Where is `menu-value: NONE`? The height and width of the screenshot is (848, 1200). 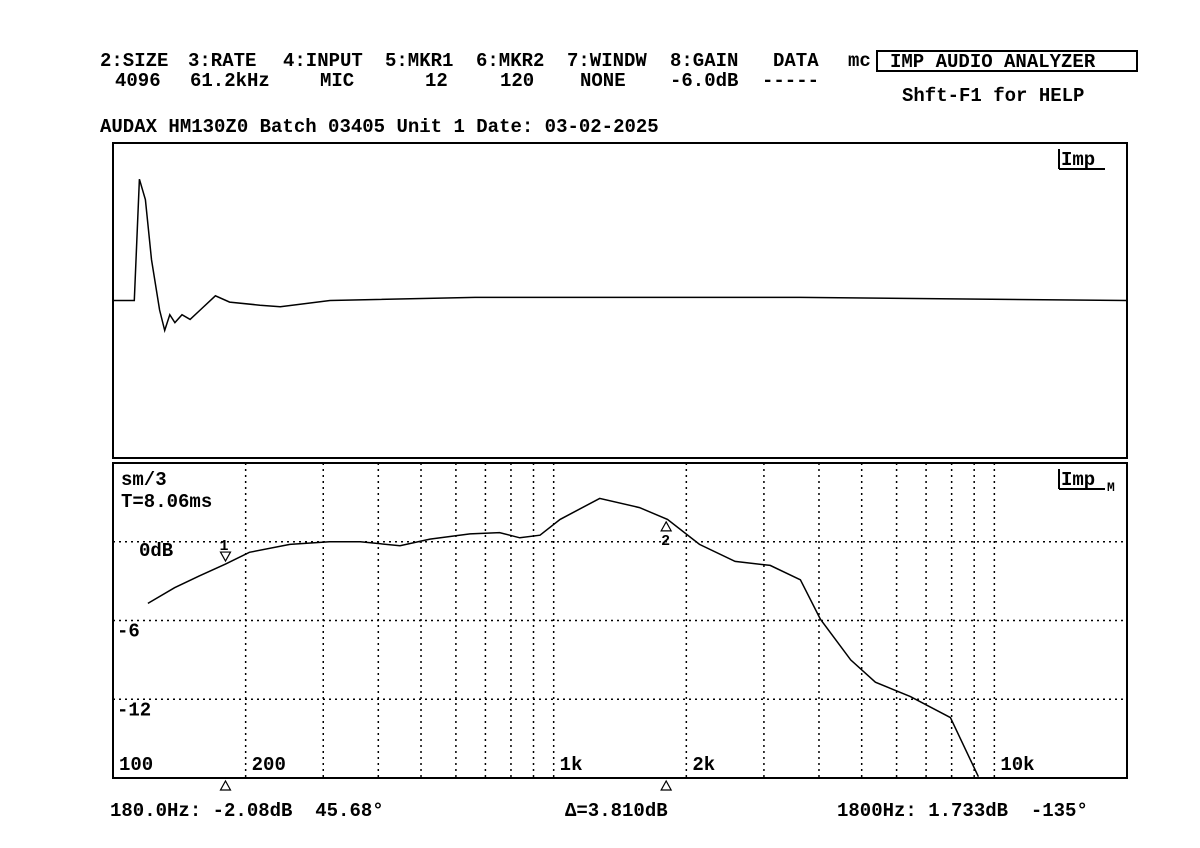 menu-value: NONE is located at coordinates (603, 81).